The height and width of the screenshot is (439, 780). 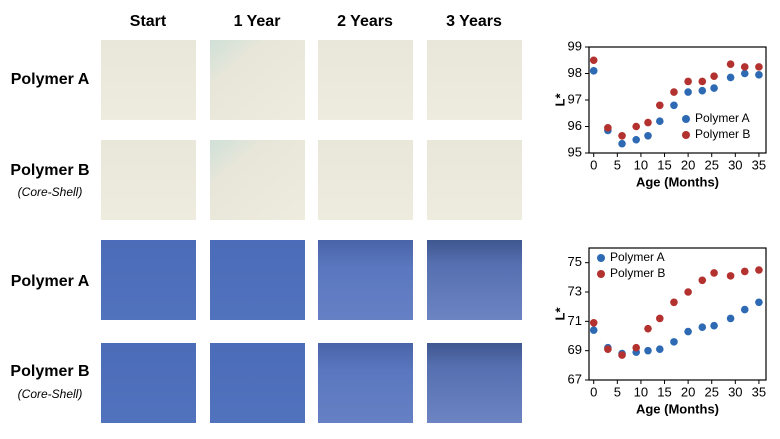 I want to click on plot-frame, so click(x=677, y=314).